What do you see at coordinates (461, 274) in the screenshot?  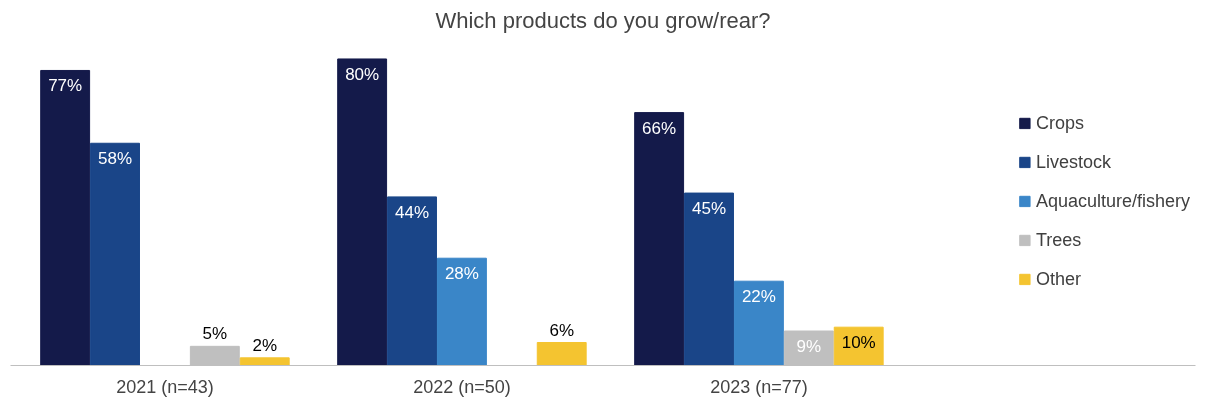 I see `data-label: 28%` at bounding box center [461, 274].